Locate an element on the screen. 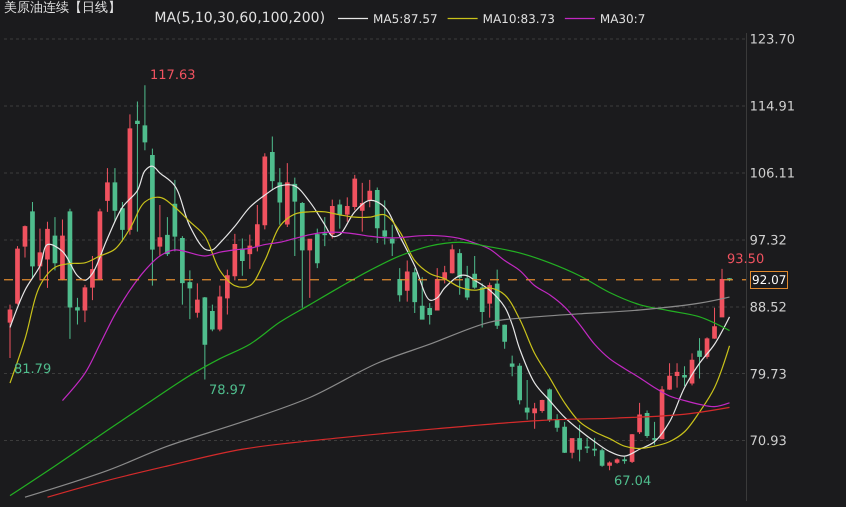 Image resolution: width=846 pixels, height=507 pixels. annotation: 117.63 is located at coordinates (173, 75).